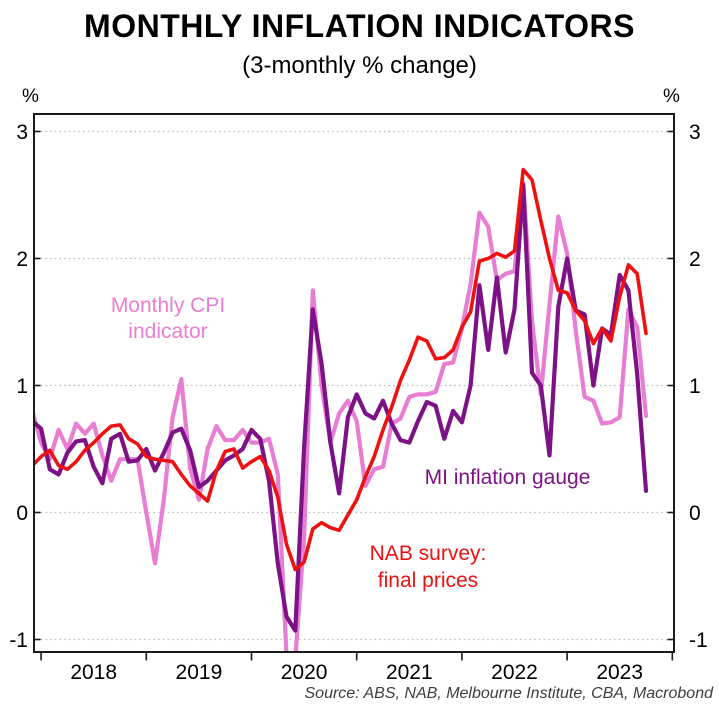 This screenshot has height=712, width=719. Describe the element at coordinates (695, 132) in the screenshot. I see `y-axis-tick-label-right: 3` at that location.